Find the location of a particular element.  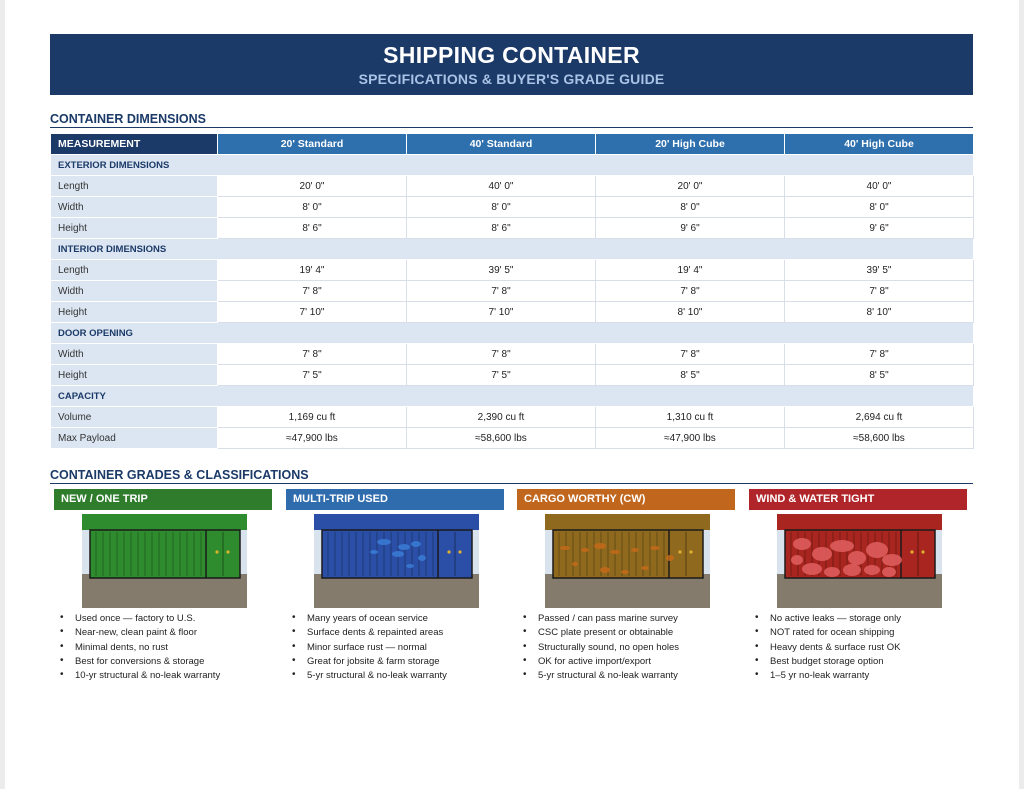

table-row: Height 7' 5" 7' 5" 8' 5" 8' 5" is located at coordinates (512, 375).